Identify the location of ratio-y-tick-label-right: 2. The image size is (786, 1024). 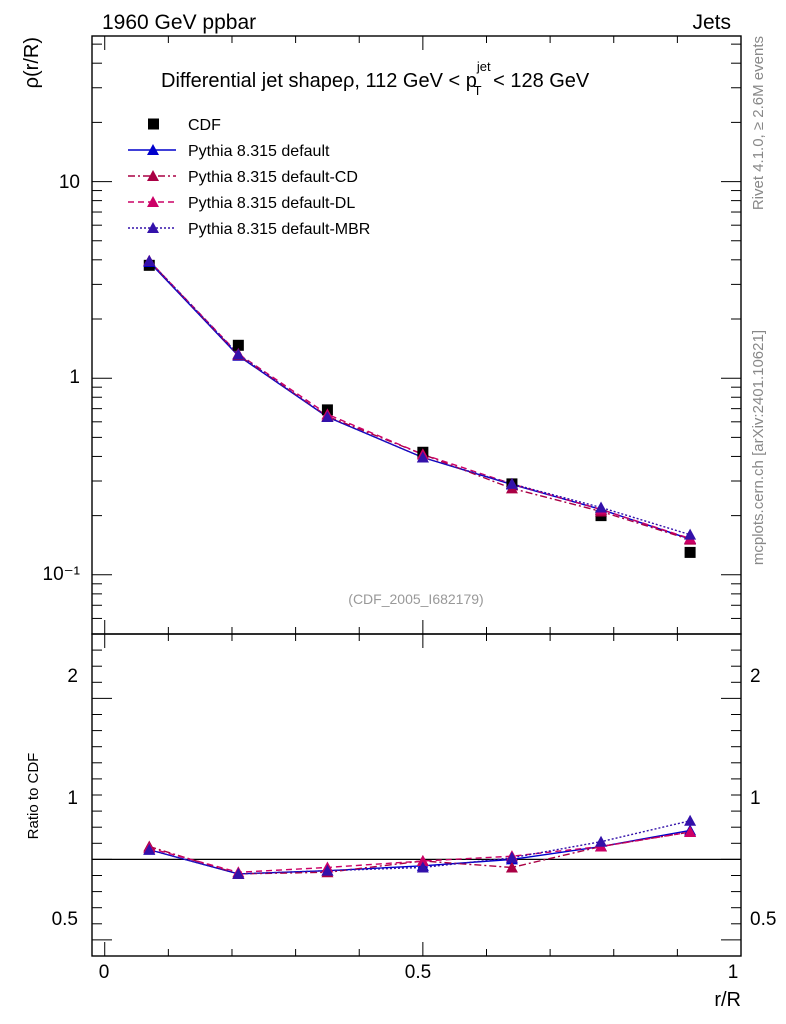
(755, 676).